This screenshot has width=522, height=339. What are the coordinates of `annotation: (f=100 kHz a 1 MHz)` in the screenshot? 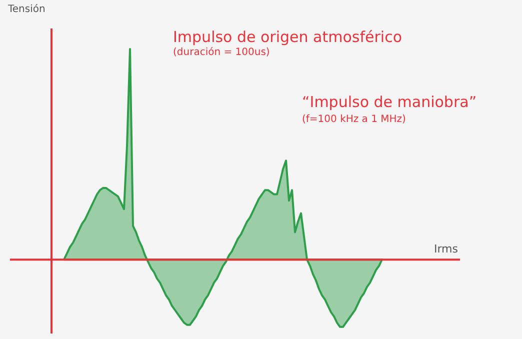 It's located at (354, 119).